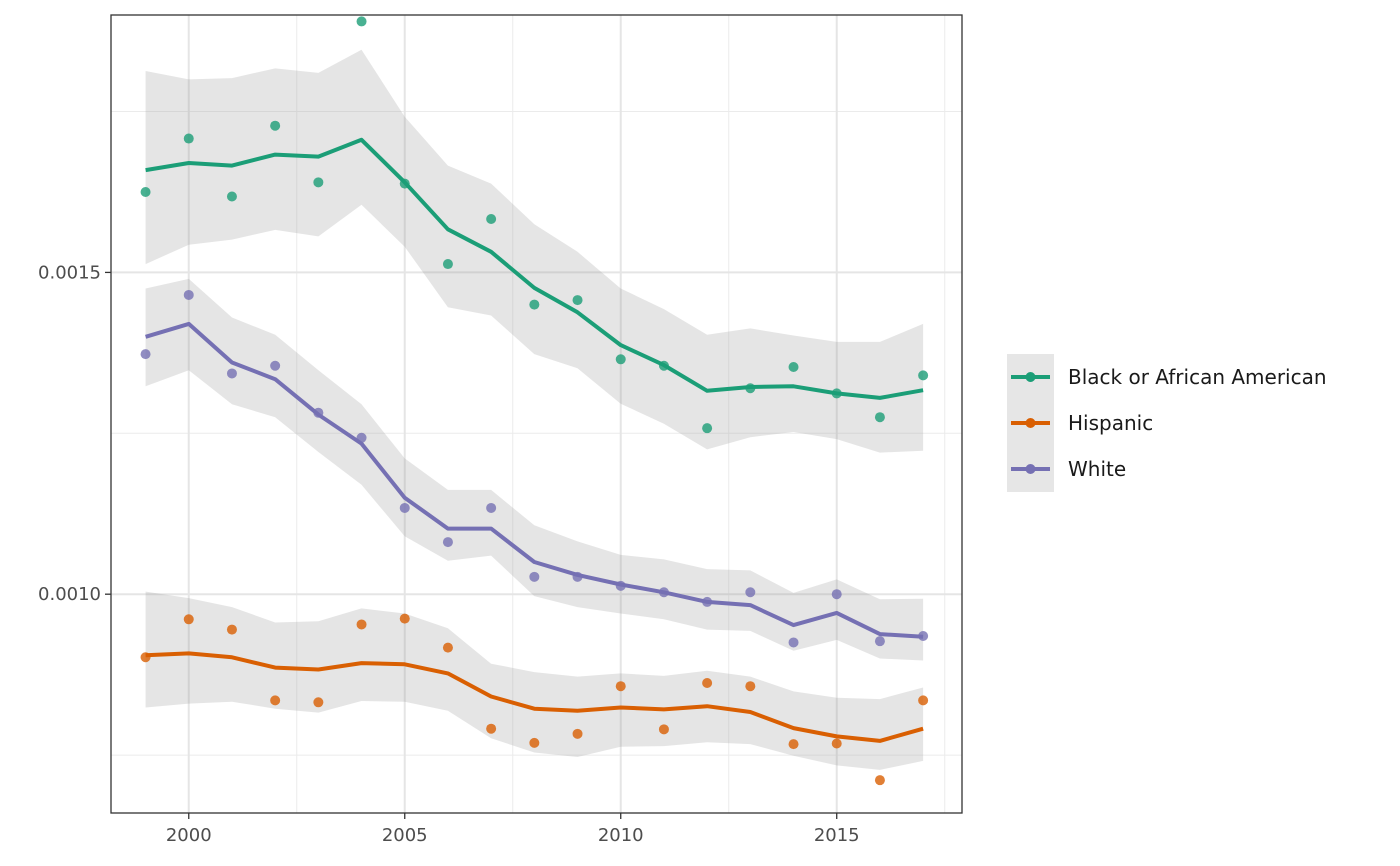  Describe the element at coordinates (74, 433) in the screenshot. I see `y-axis: 0.0010 0.0015` at that location.